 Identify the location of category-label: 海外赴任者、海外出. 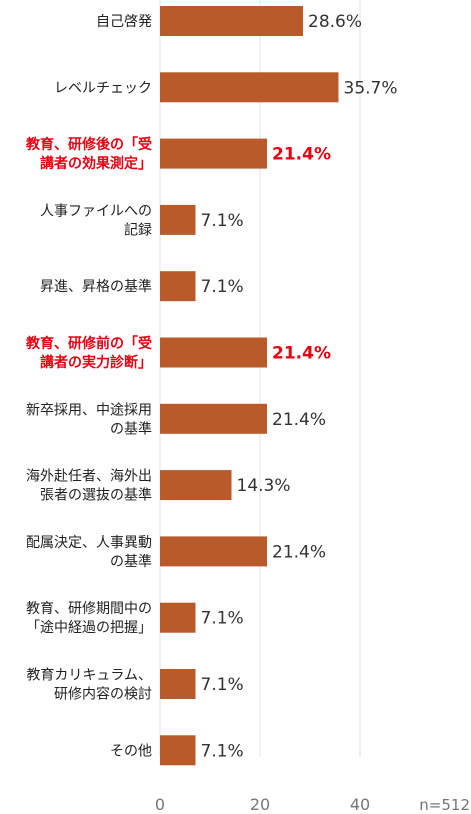
(89, 477).